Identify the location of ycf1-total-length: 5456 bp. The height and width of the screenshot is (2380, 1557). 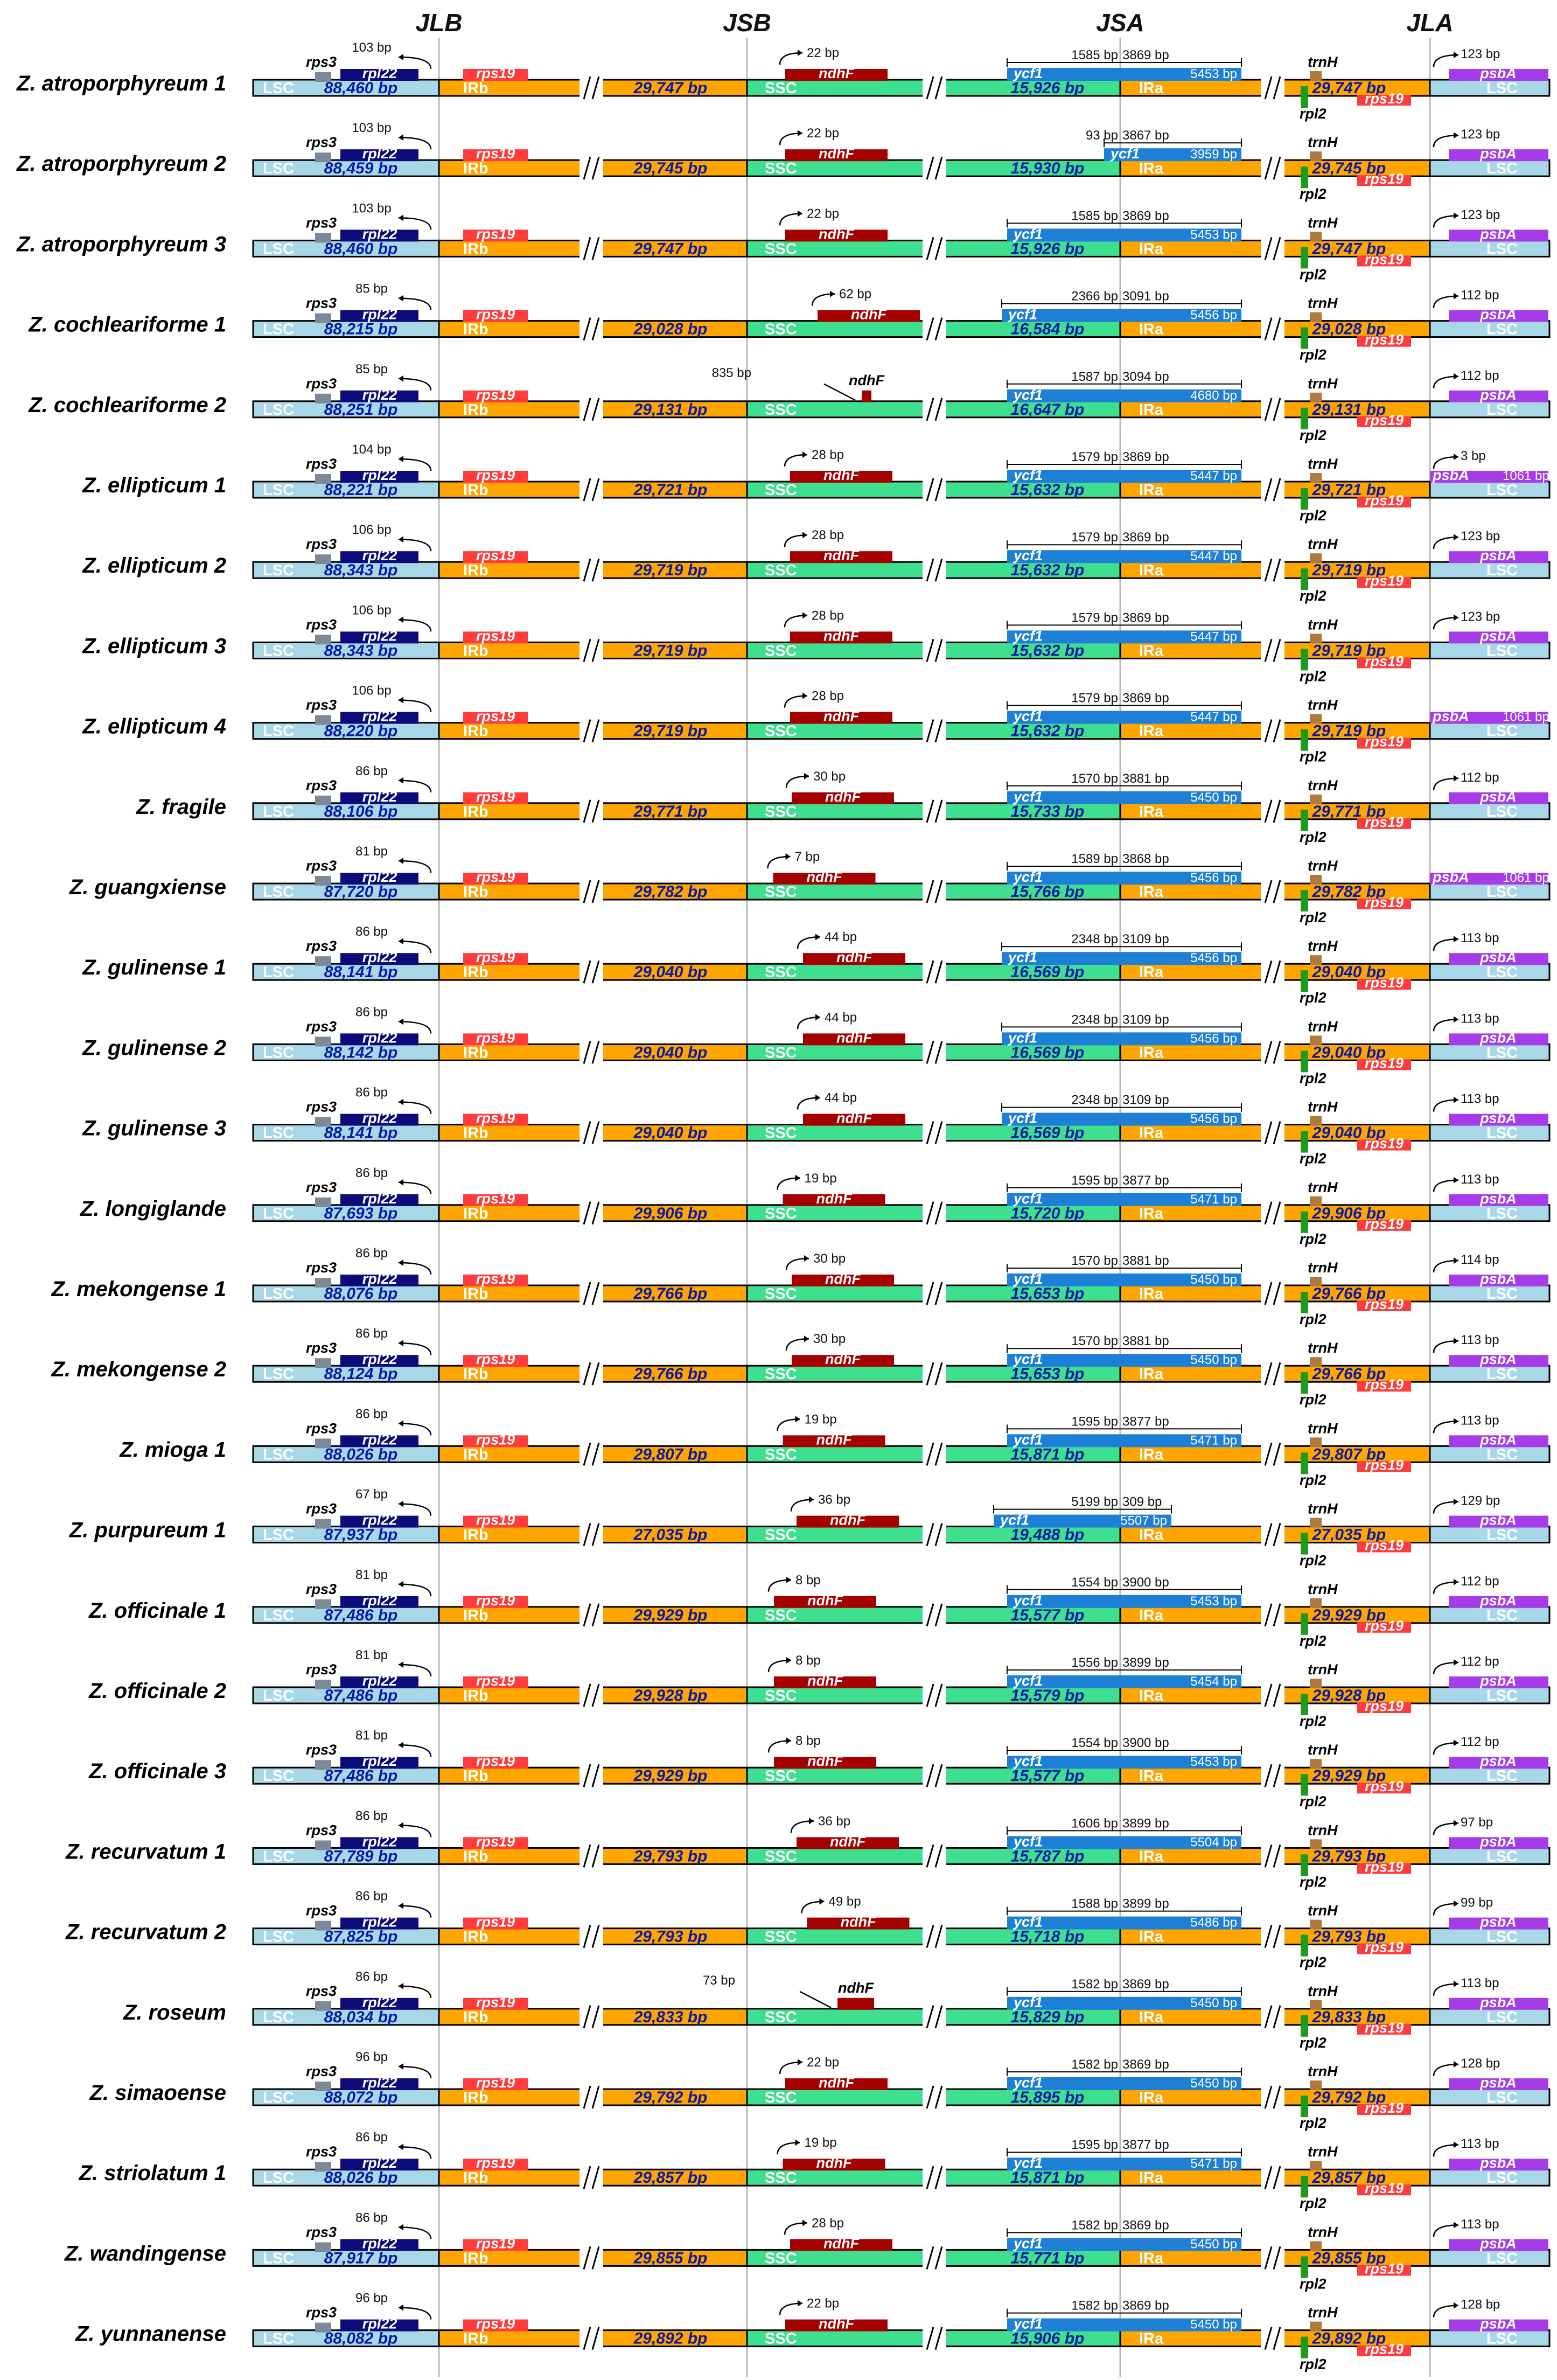
(1213, 958).